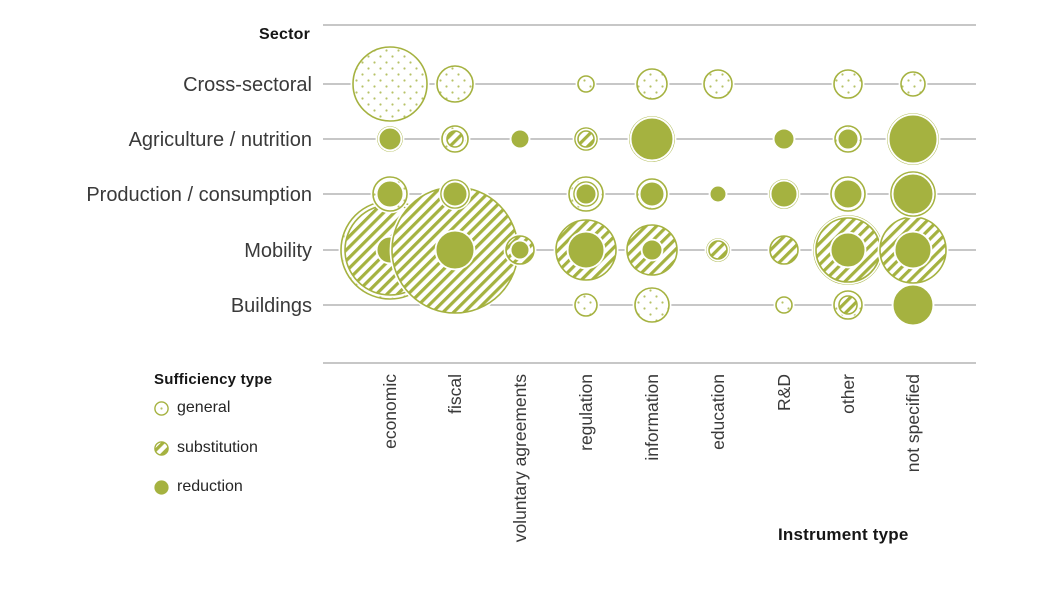 The width and height of the screenshot is (1058, 602). I want to click on row-label-production-consumption: Production / consumption, so click(199, 195).